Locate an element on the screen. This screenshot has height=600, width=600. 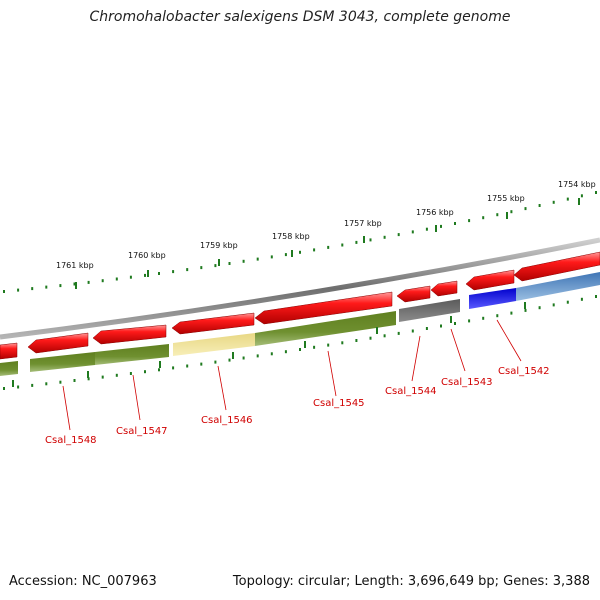
gene-label-csal-1544: Csal_1544 is located at coordinates (411, 391).